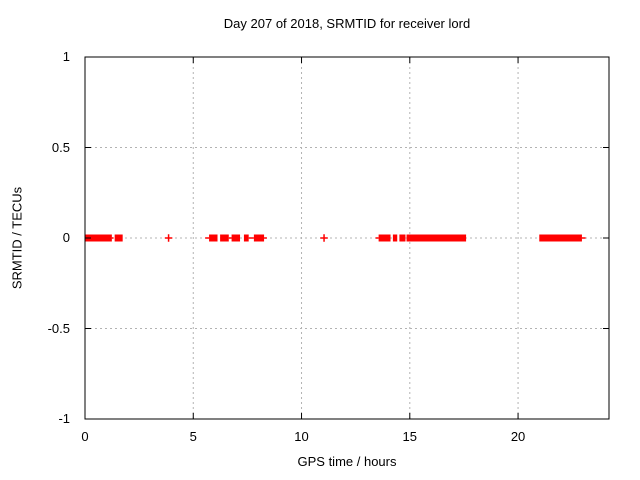 This screenshot has width=640, height=480. Describe the element at coordinates (66, 237) in the screenshot. I see `y-tick-label: 0` at that location.